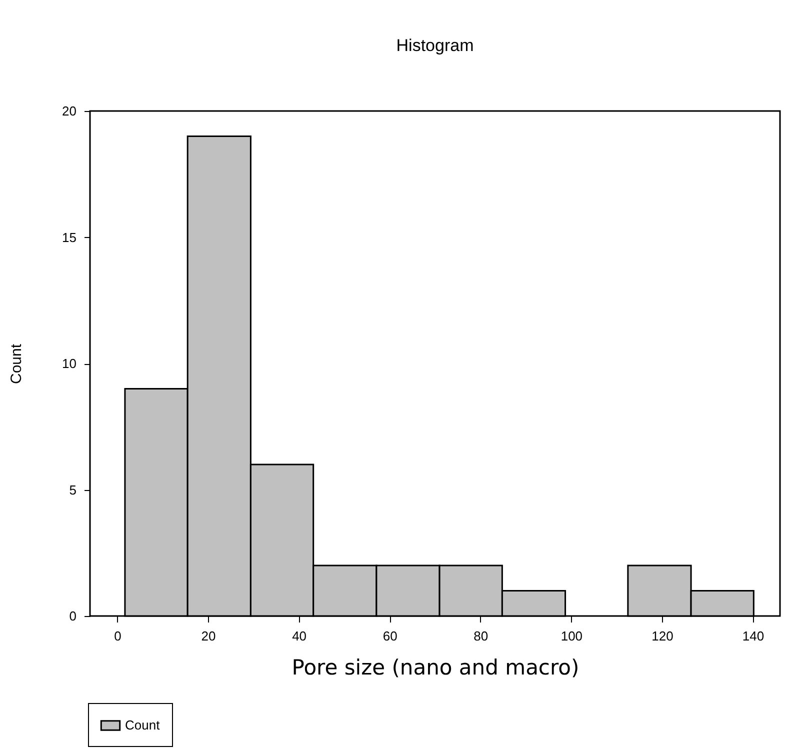  I want to click on x-tick-label: 0, so click(118, 636).